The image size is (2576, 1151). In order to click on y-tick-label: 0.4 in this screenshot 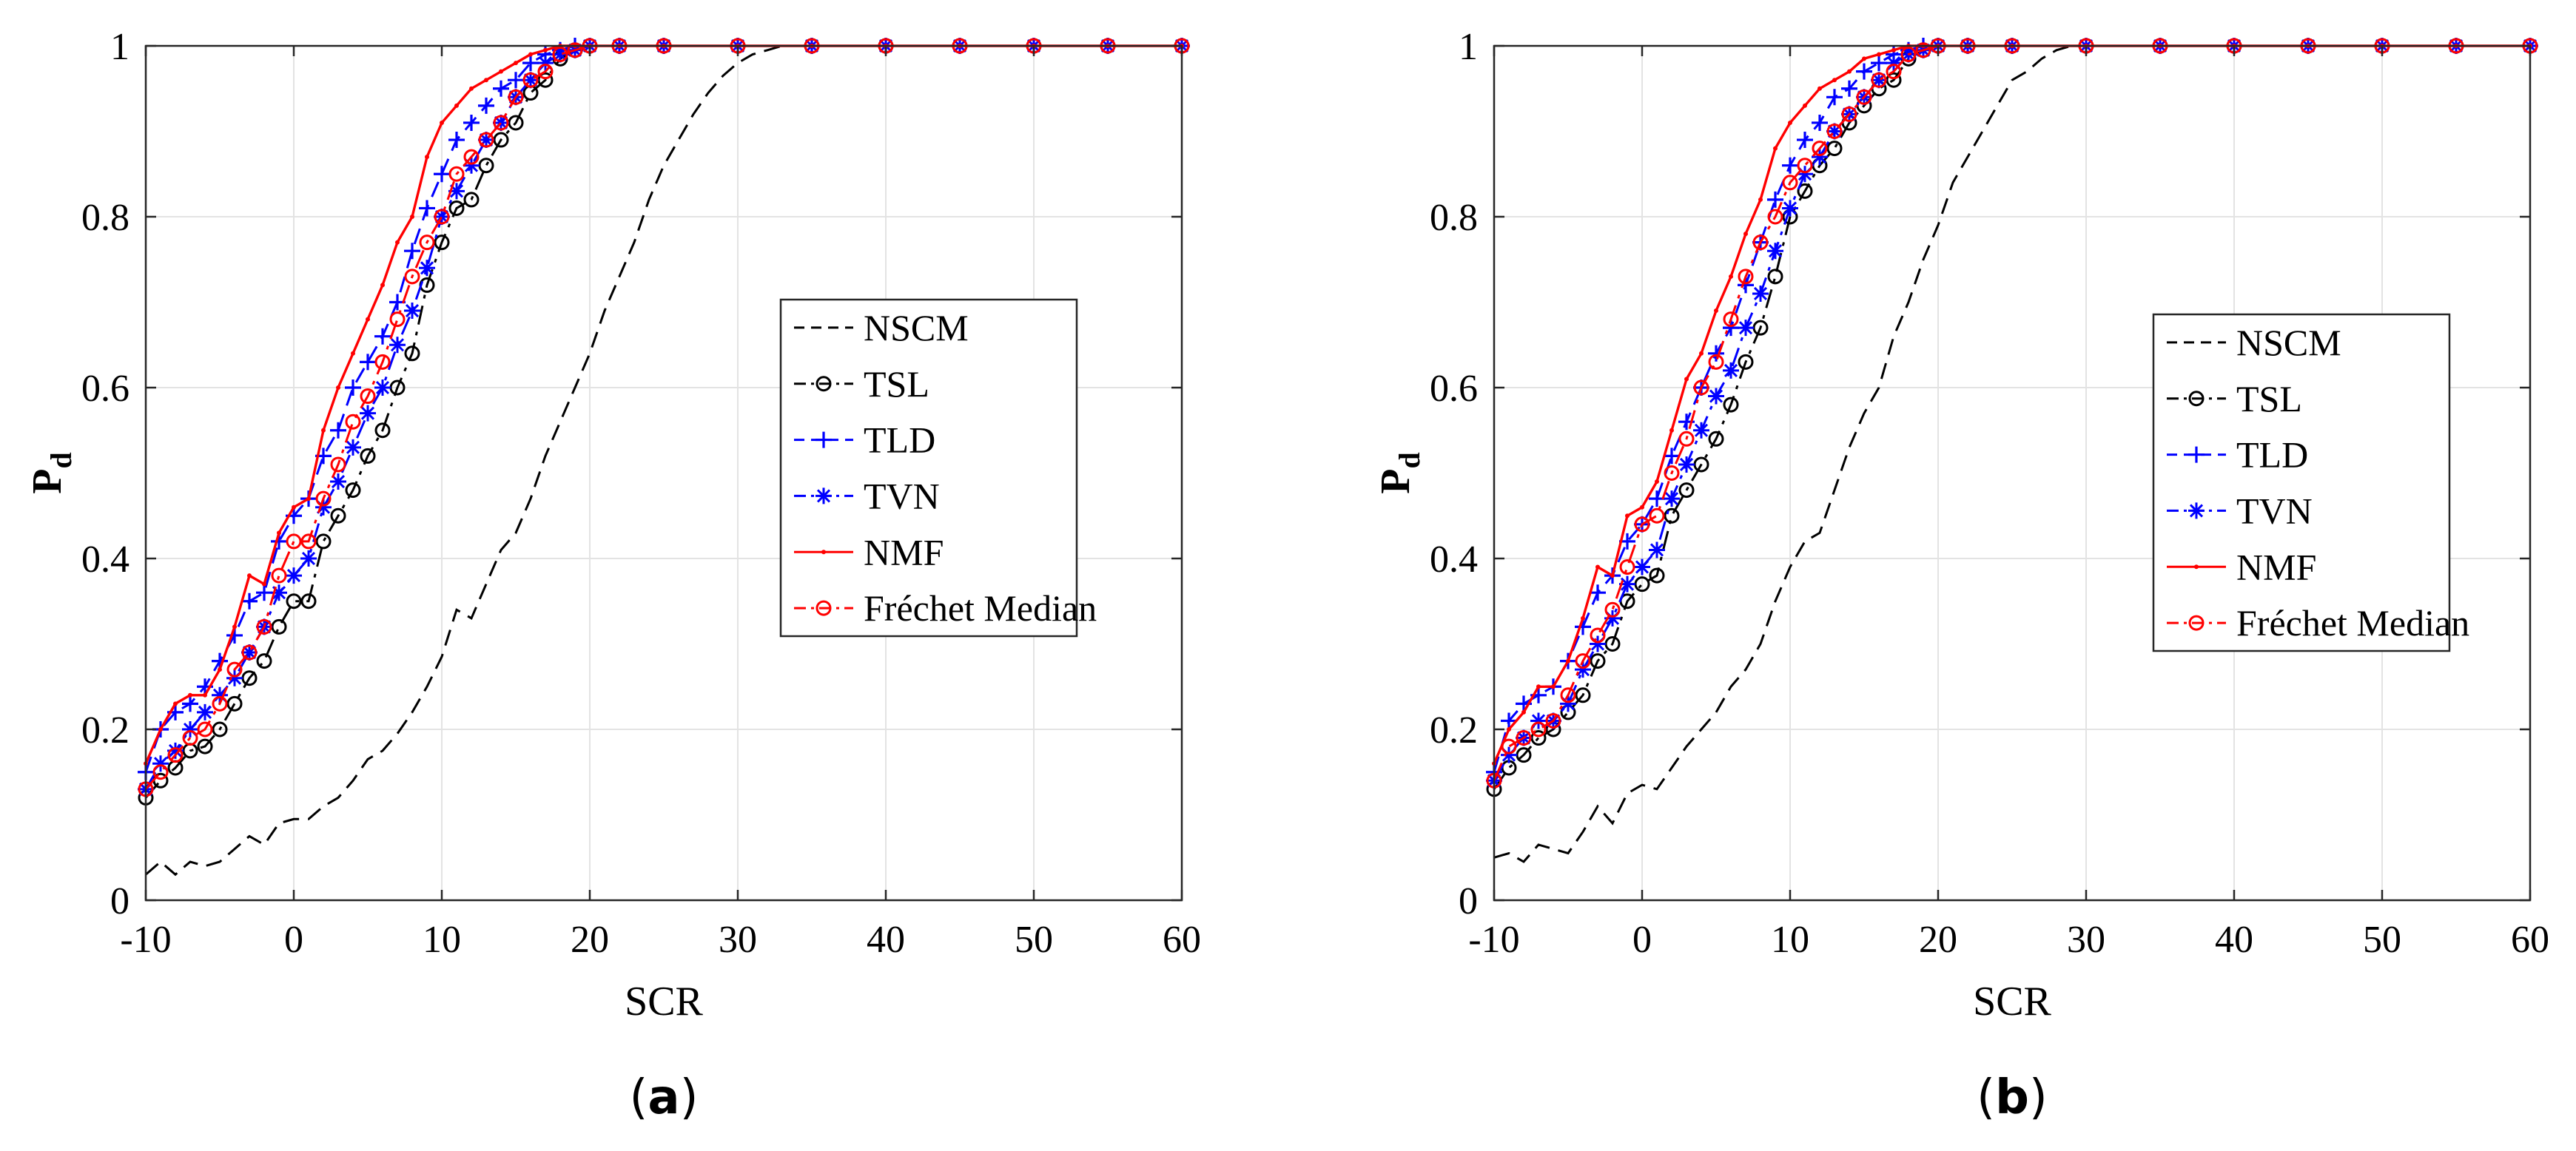, I will do `click(1454, 560)`.